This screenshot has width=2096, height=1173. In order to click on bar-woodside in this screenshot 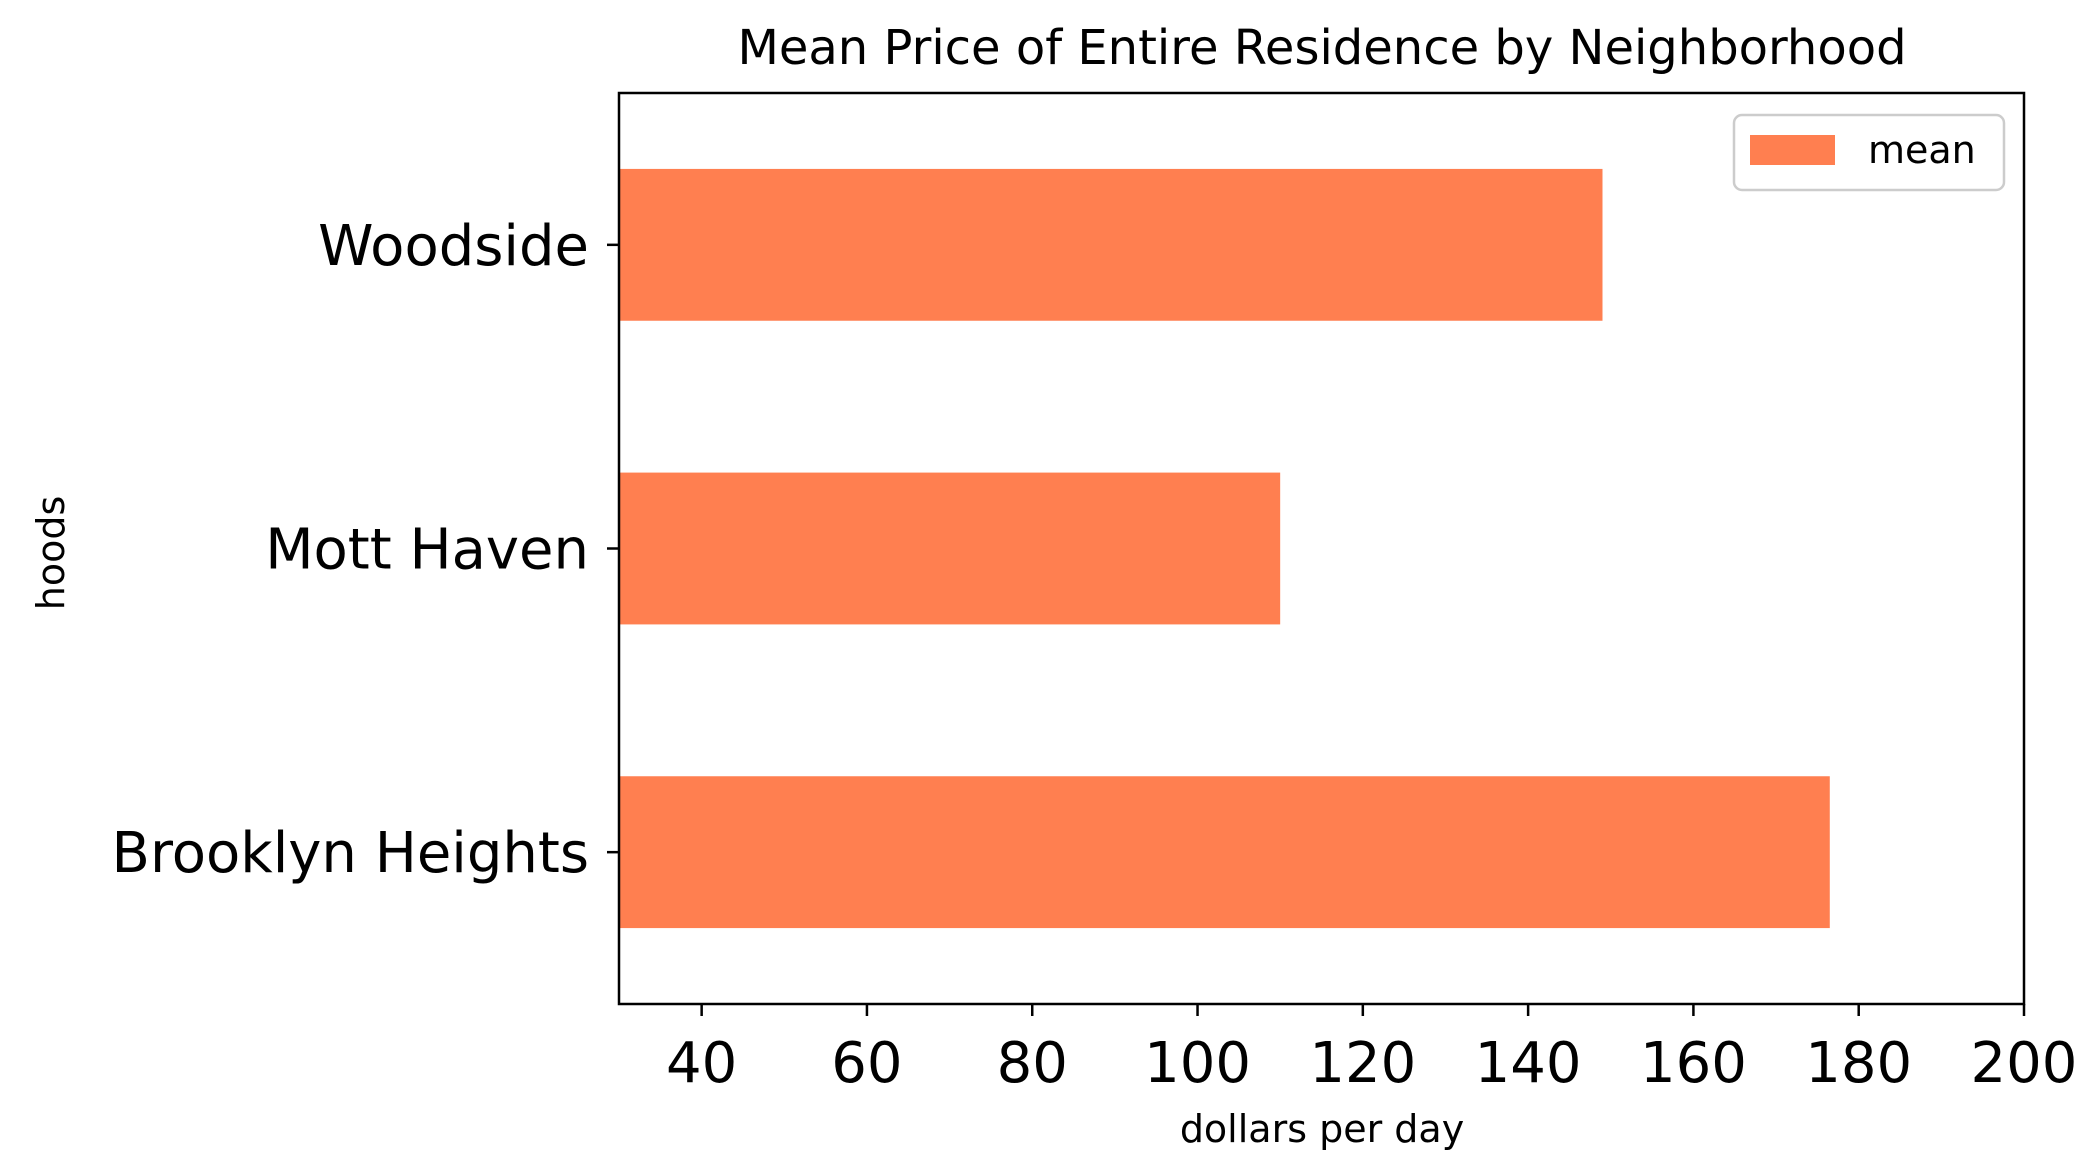, I will do `click(1111, 244)`.